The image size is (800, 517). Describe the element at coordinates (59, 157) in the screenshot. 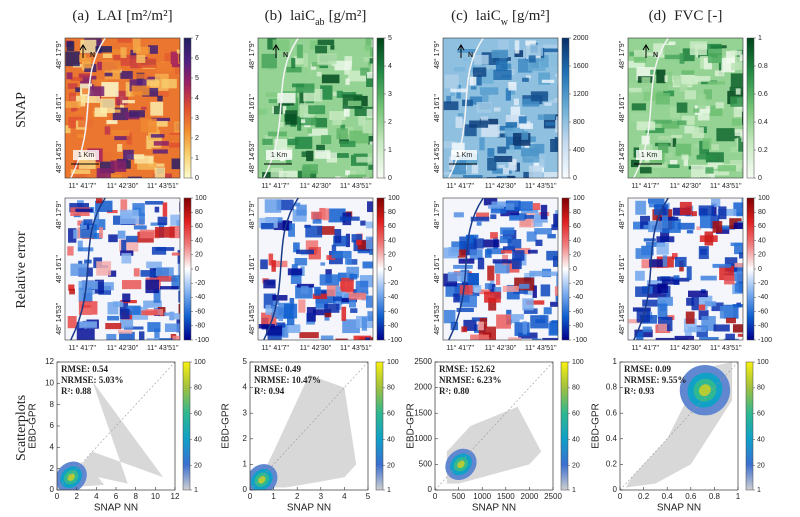

I see `lat-label: 48° 14'53''` at that location.